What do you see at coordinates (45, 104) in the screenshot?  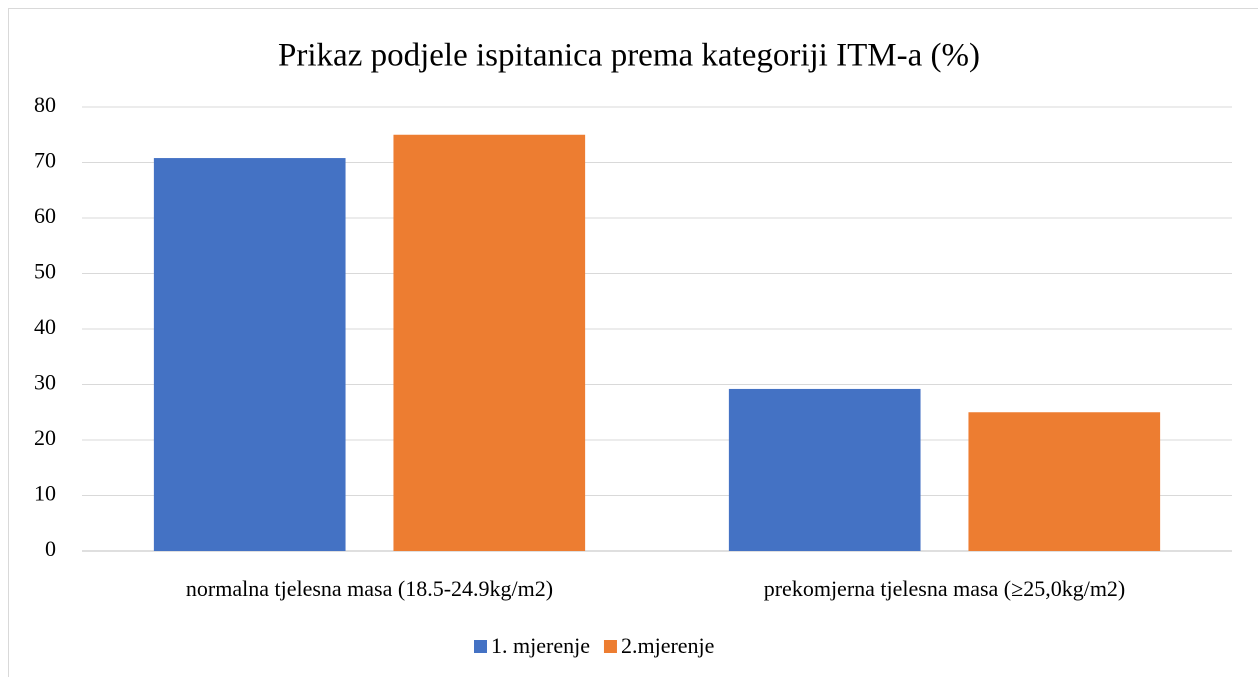 I see `y-tick-label: 80` at bounding box center [45, 104].